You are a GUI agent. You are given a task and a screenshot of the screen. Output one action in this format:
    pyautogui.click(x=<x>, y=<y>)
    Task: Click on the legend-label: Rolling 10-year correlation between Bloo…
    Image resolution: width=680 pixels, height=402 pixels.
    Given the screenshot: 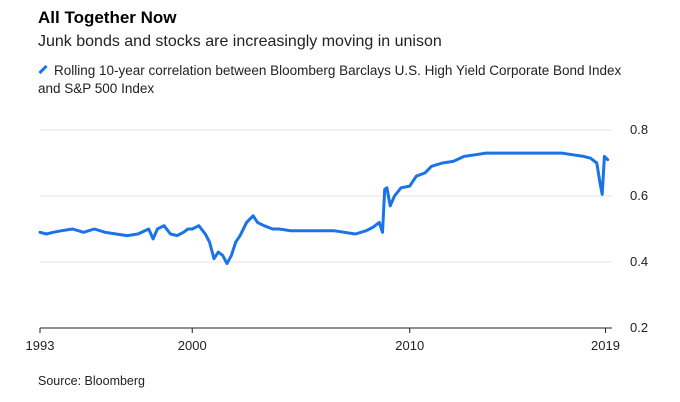 What is the action you would take?
    pyautogui.click(x=330, y=79)
    